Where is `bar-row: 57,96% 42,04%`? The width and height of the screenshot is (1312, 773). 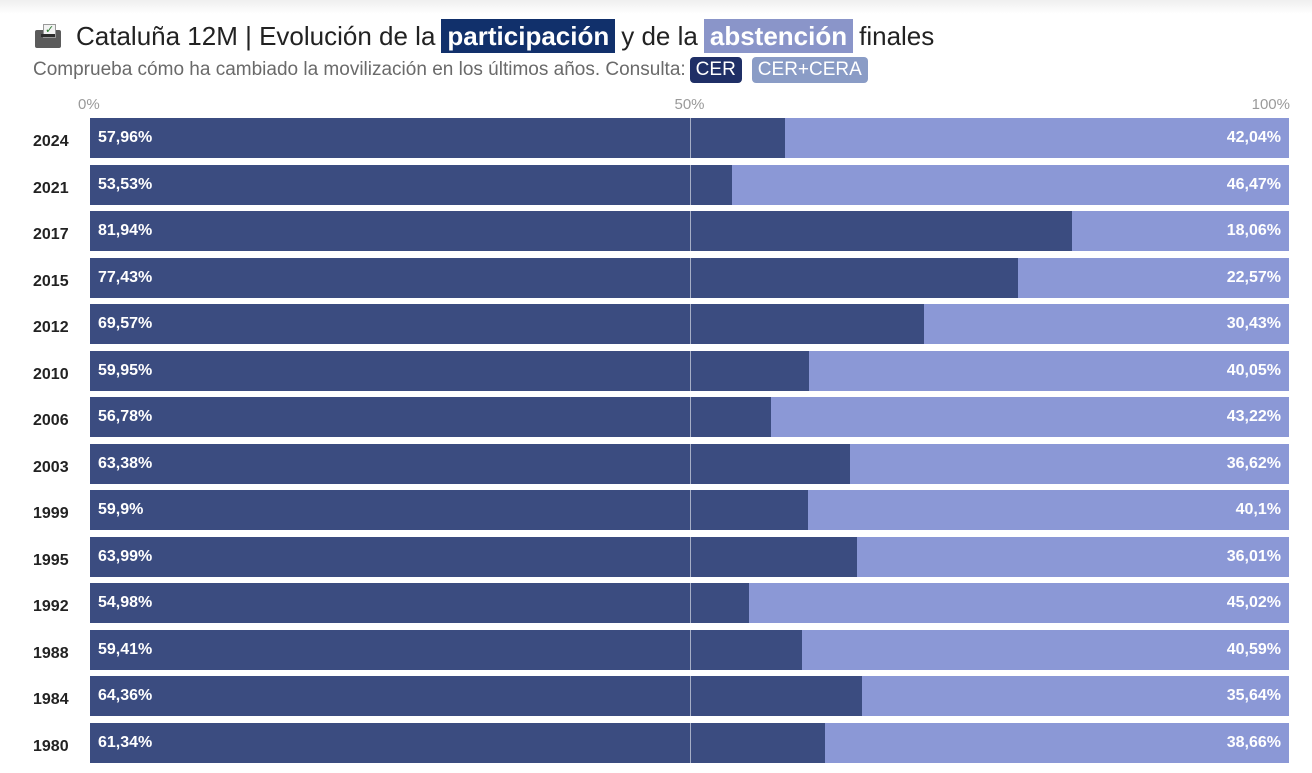
bar-row: 57,96% 42,04% is located at coordinates (689, 138).